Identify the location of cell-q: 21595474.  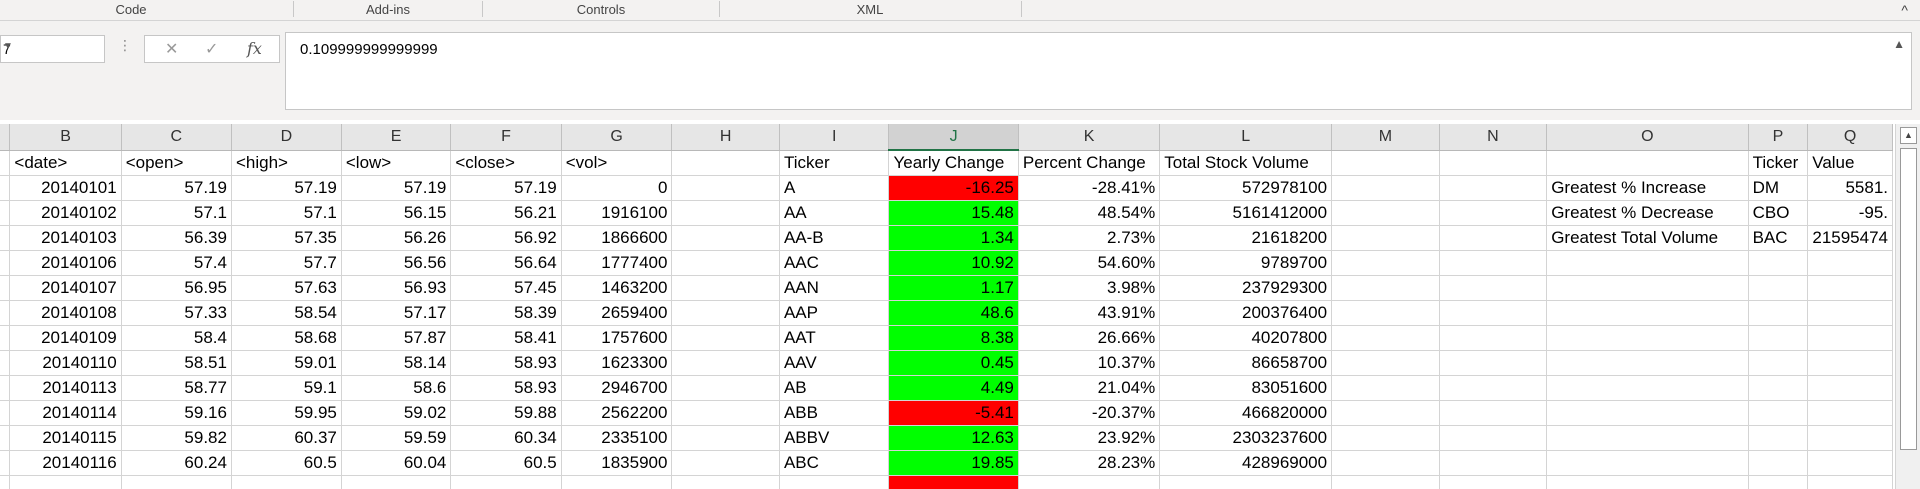
(1850, 238).